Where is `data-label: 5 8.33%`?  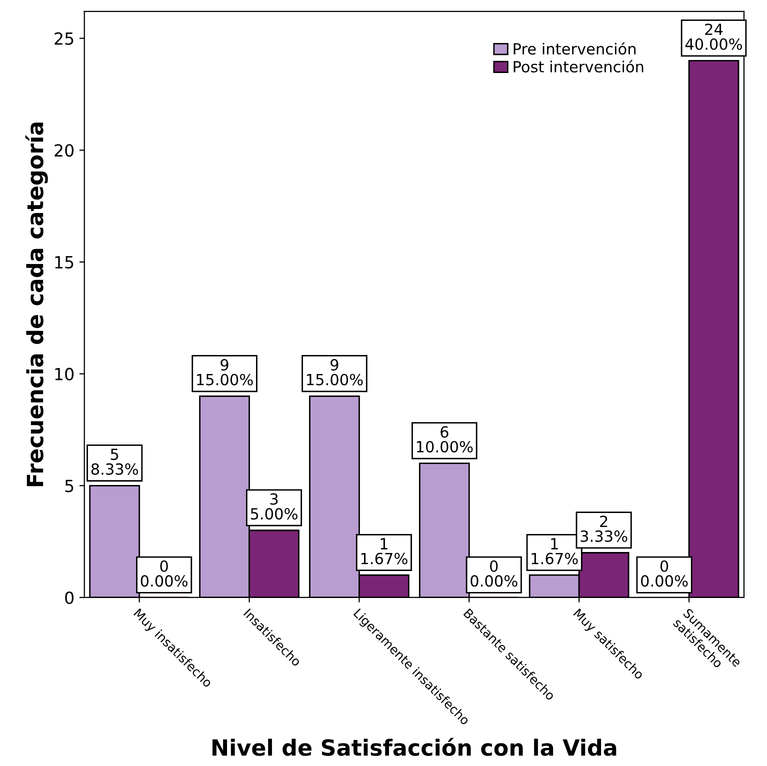
data-label: 5 8.33% is located at coordinates (114, 461).